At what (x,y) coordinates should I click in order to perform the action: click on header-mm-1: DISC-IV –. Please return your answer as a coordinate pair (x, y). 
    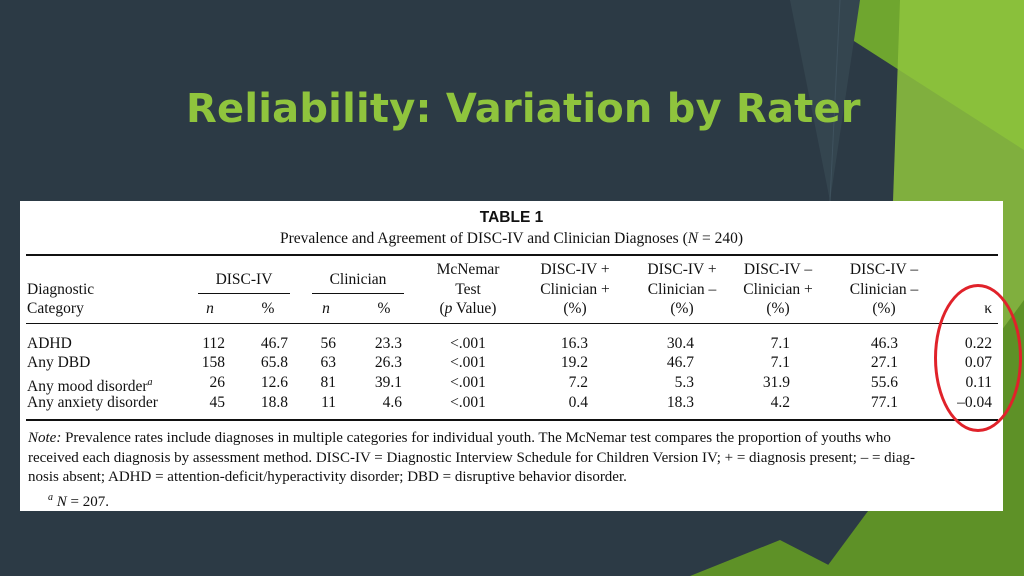
    Looking at the image, I should click on (884, 269).